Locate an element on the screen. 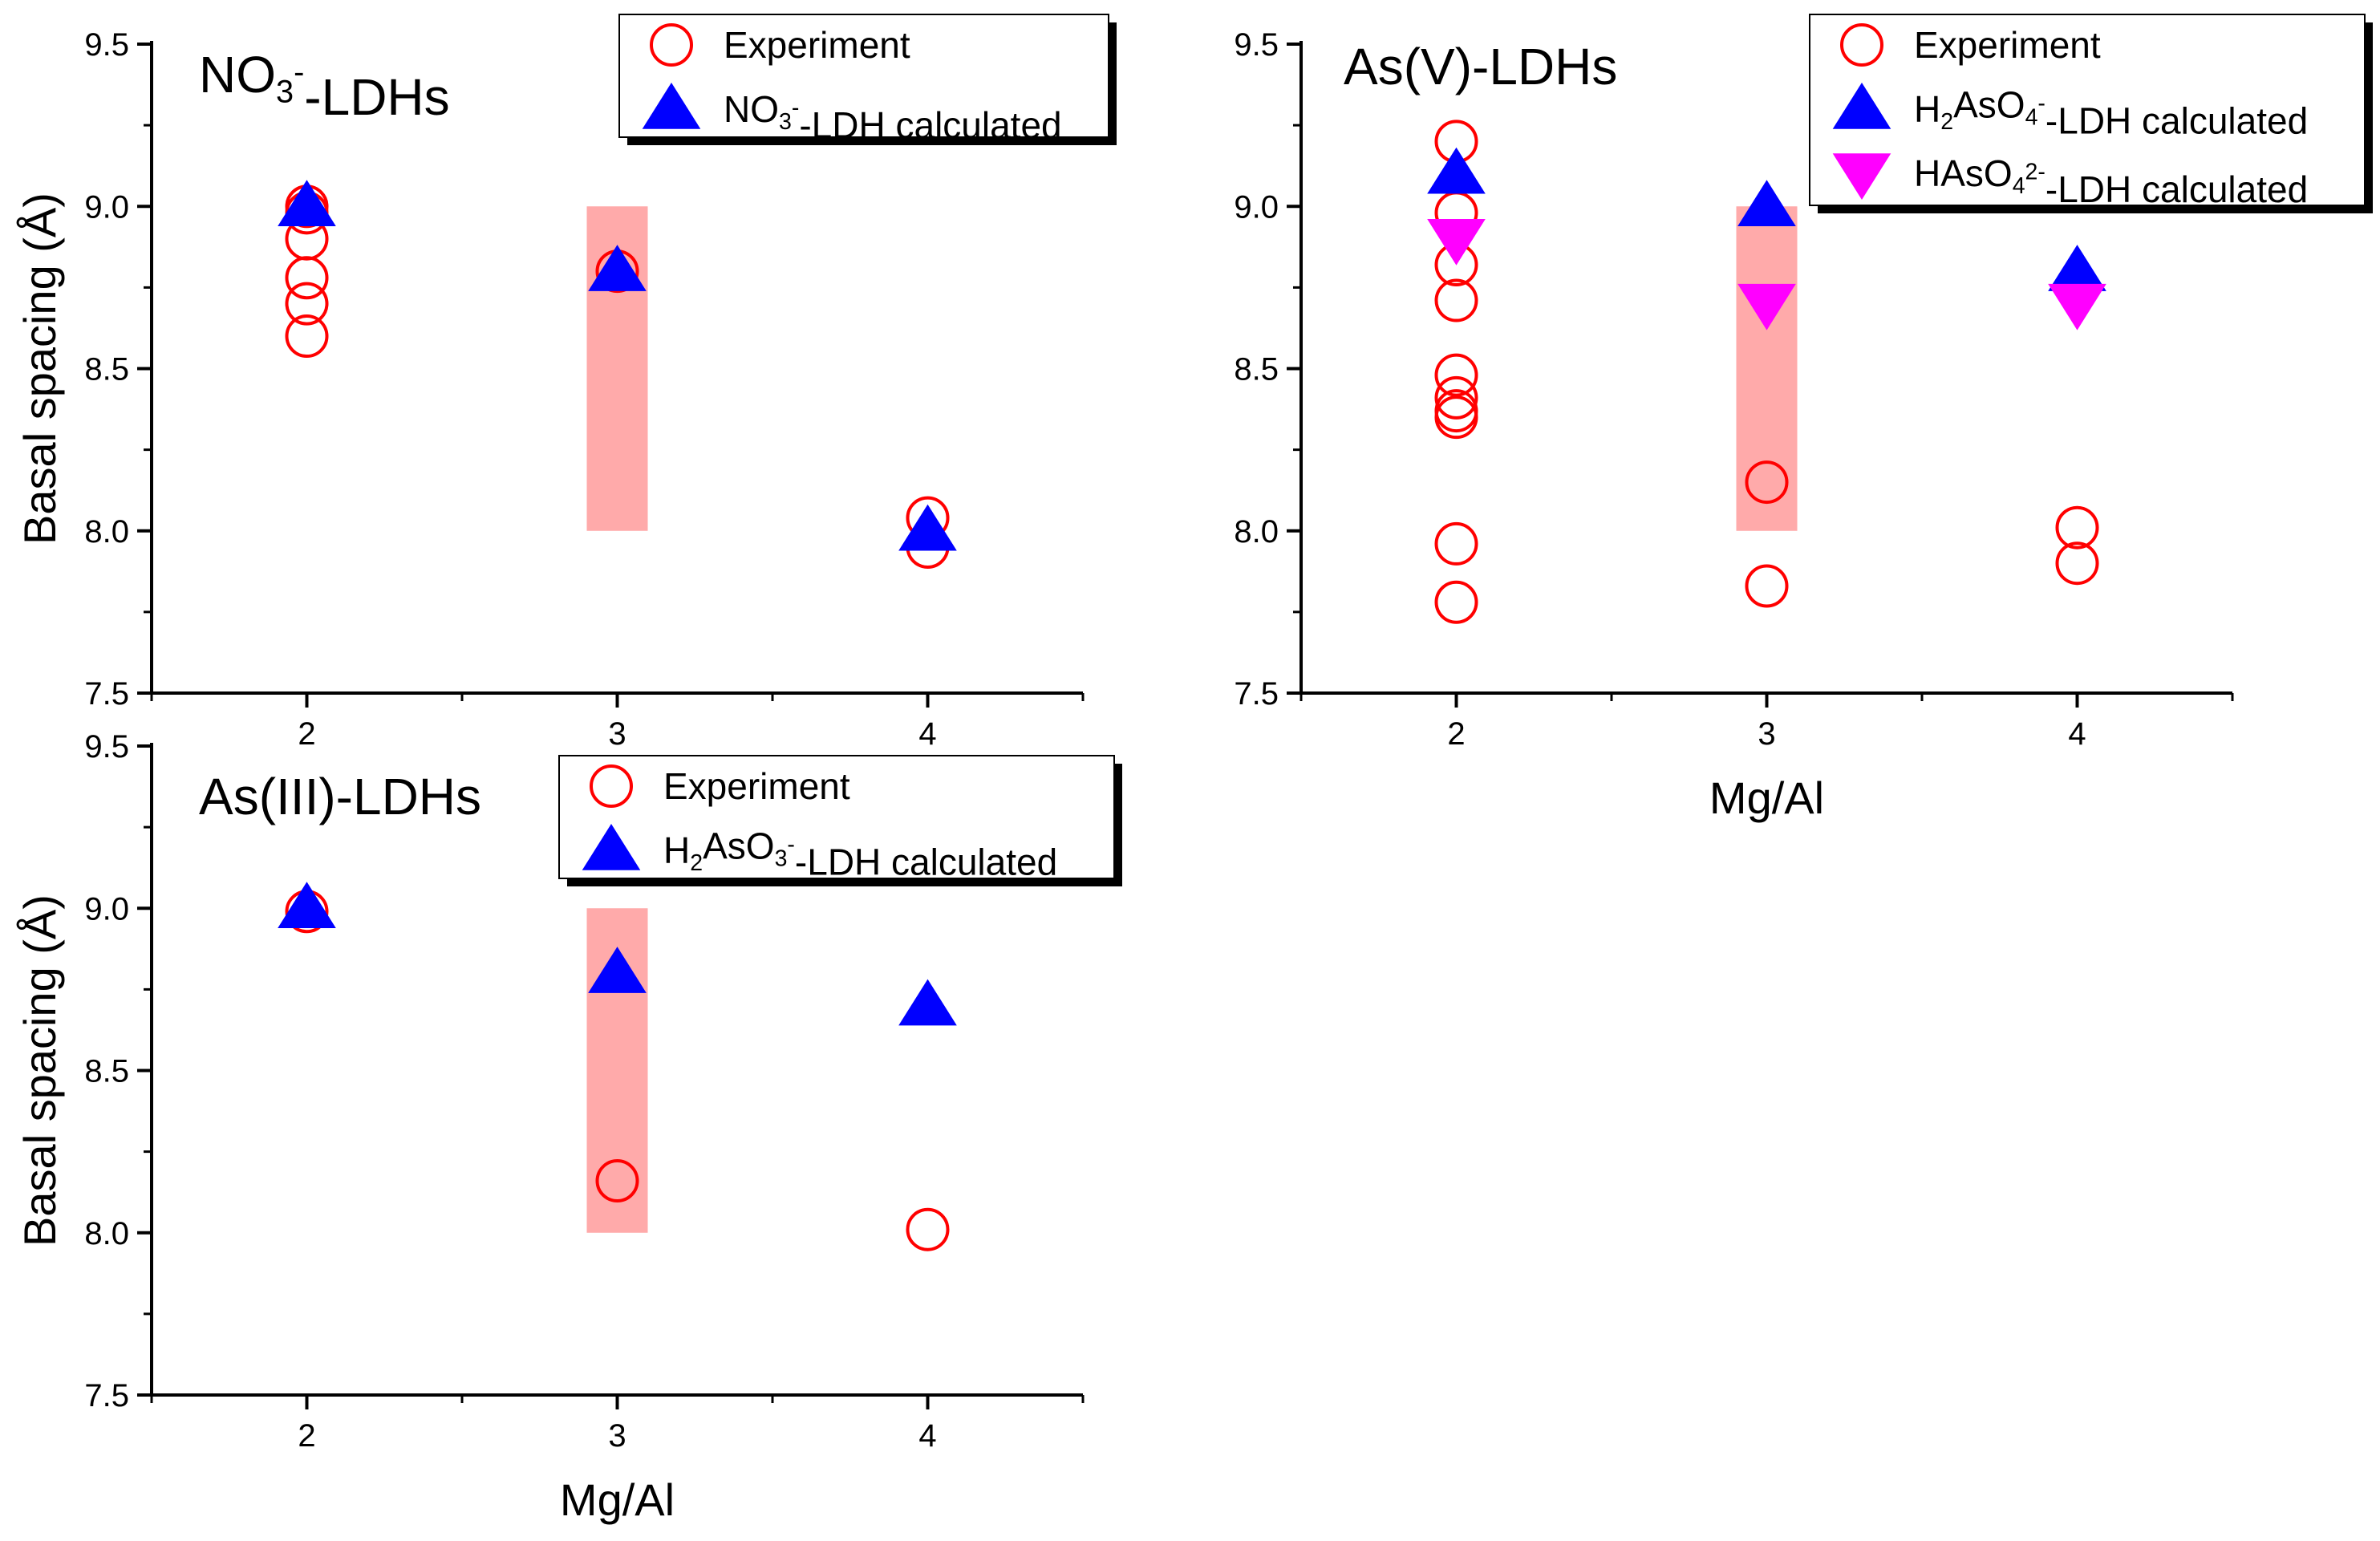 The width and height of the screenshot is (2380, 1541). panel-title: NO3--LDHs is located at coordinates (324, 86).